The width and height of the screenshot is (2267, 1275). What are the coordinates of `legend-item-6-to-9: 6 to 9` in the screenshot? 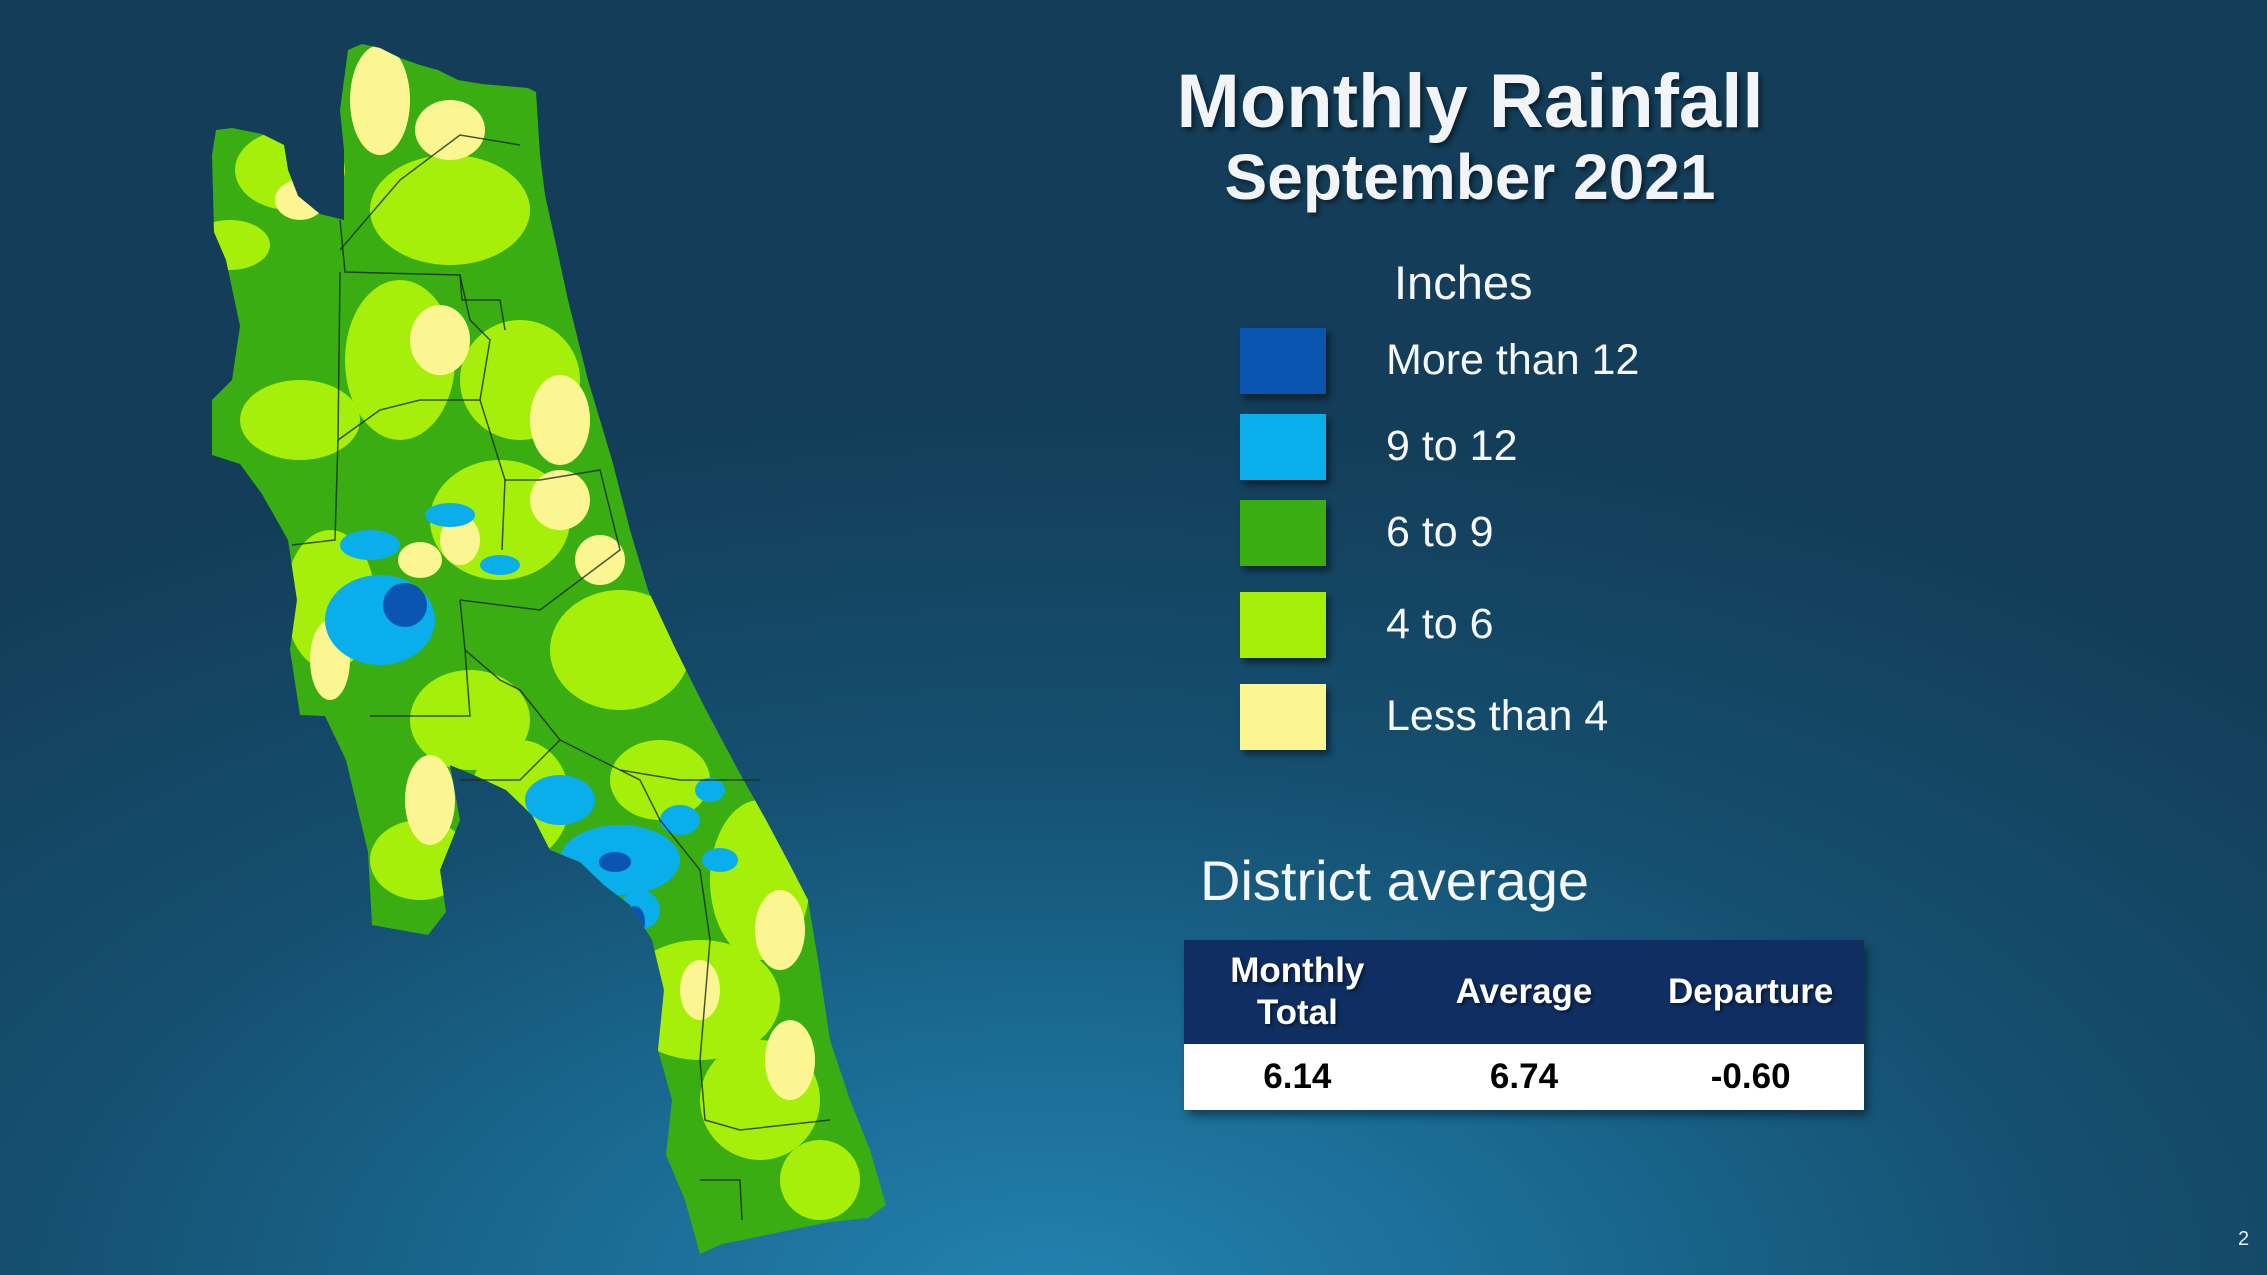 It's located at (1540, 535).